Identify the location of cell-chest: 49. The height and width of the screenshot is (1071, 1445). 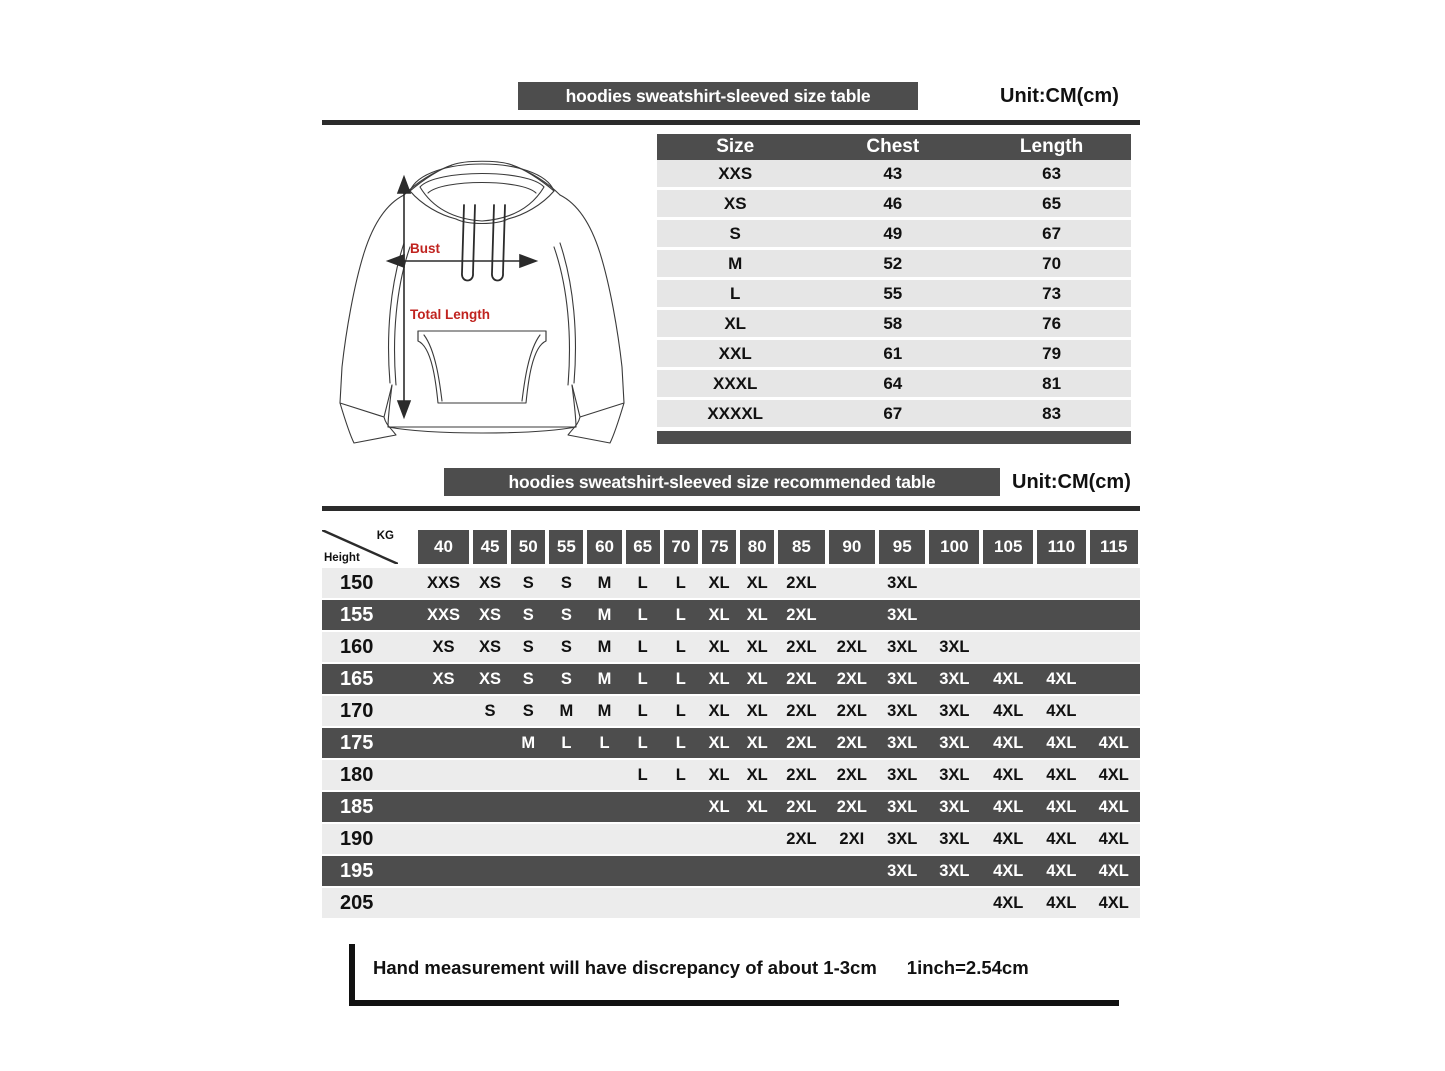
(893, 233).